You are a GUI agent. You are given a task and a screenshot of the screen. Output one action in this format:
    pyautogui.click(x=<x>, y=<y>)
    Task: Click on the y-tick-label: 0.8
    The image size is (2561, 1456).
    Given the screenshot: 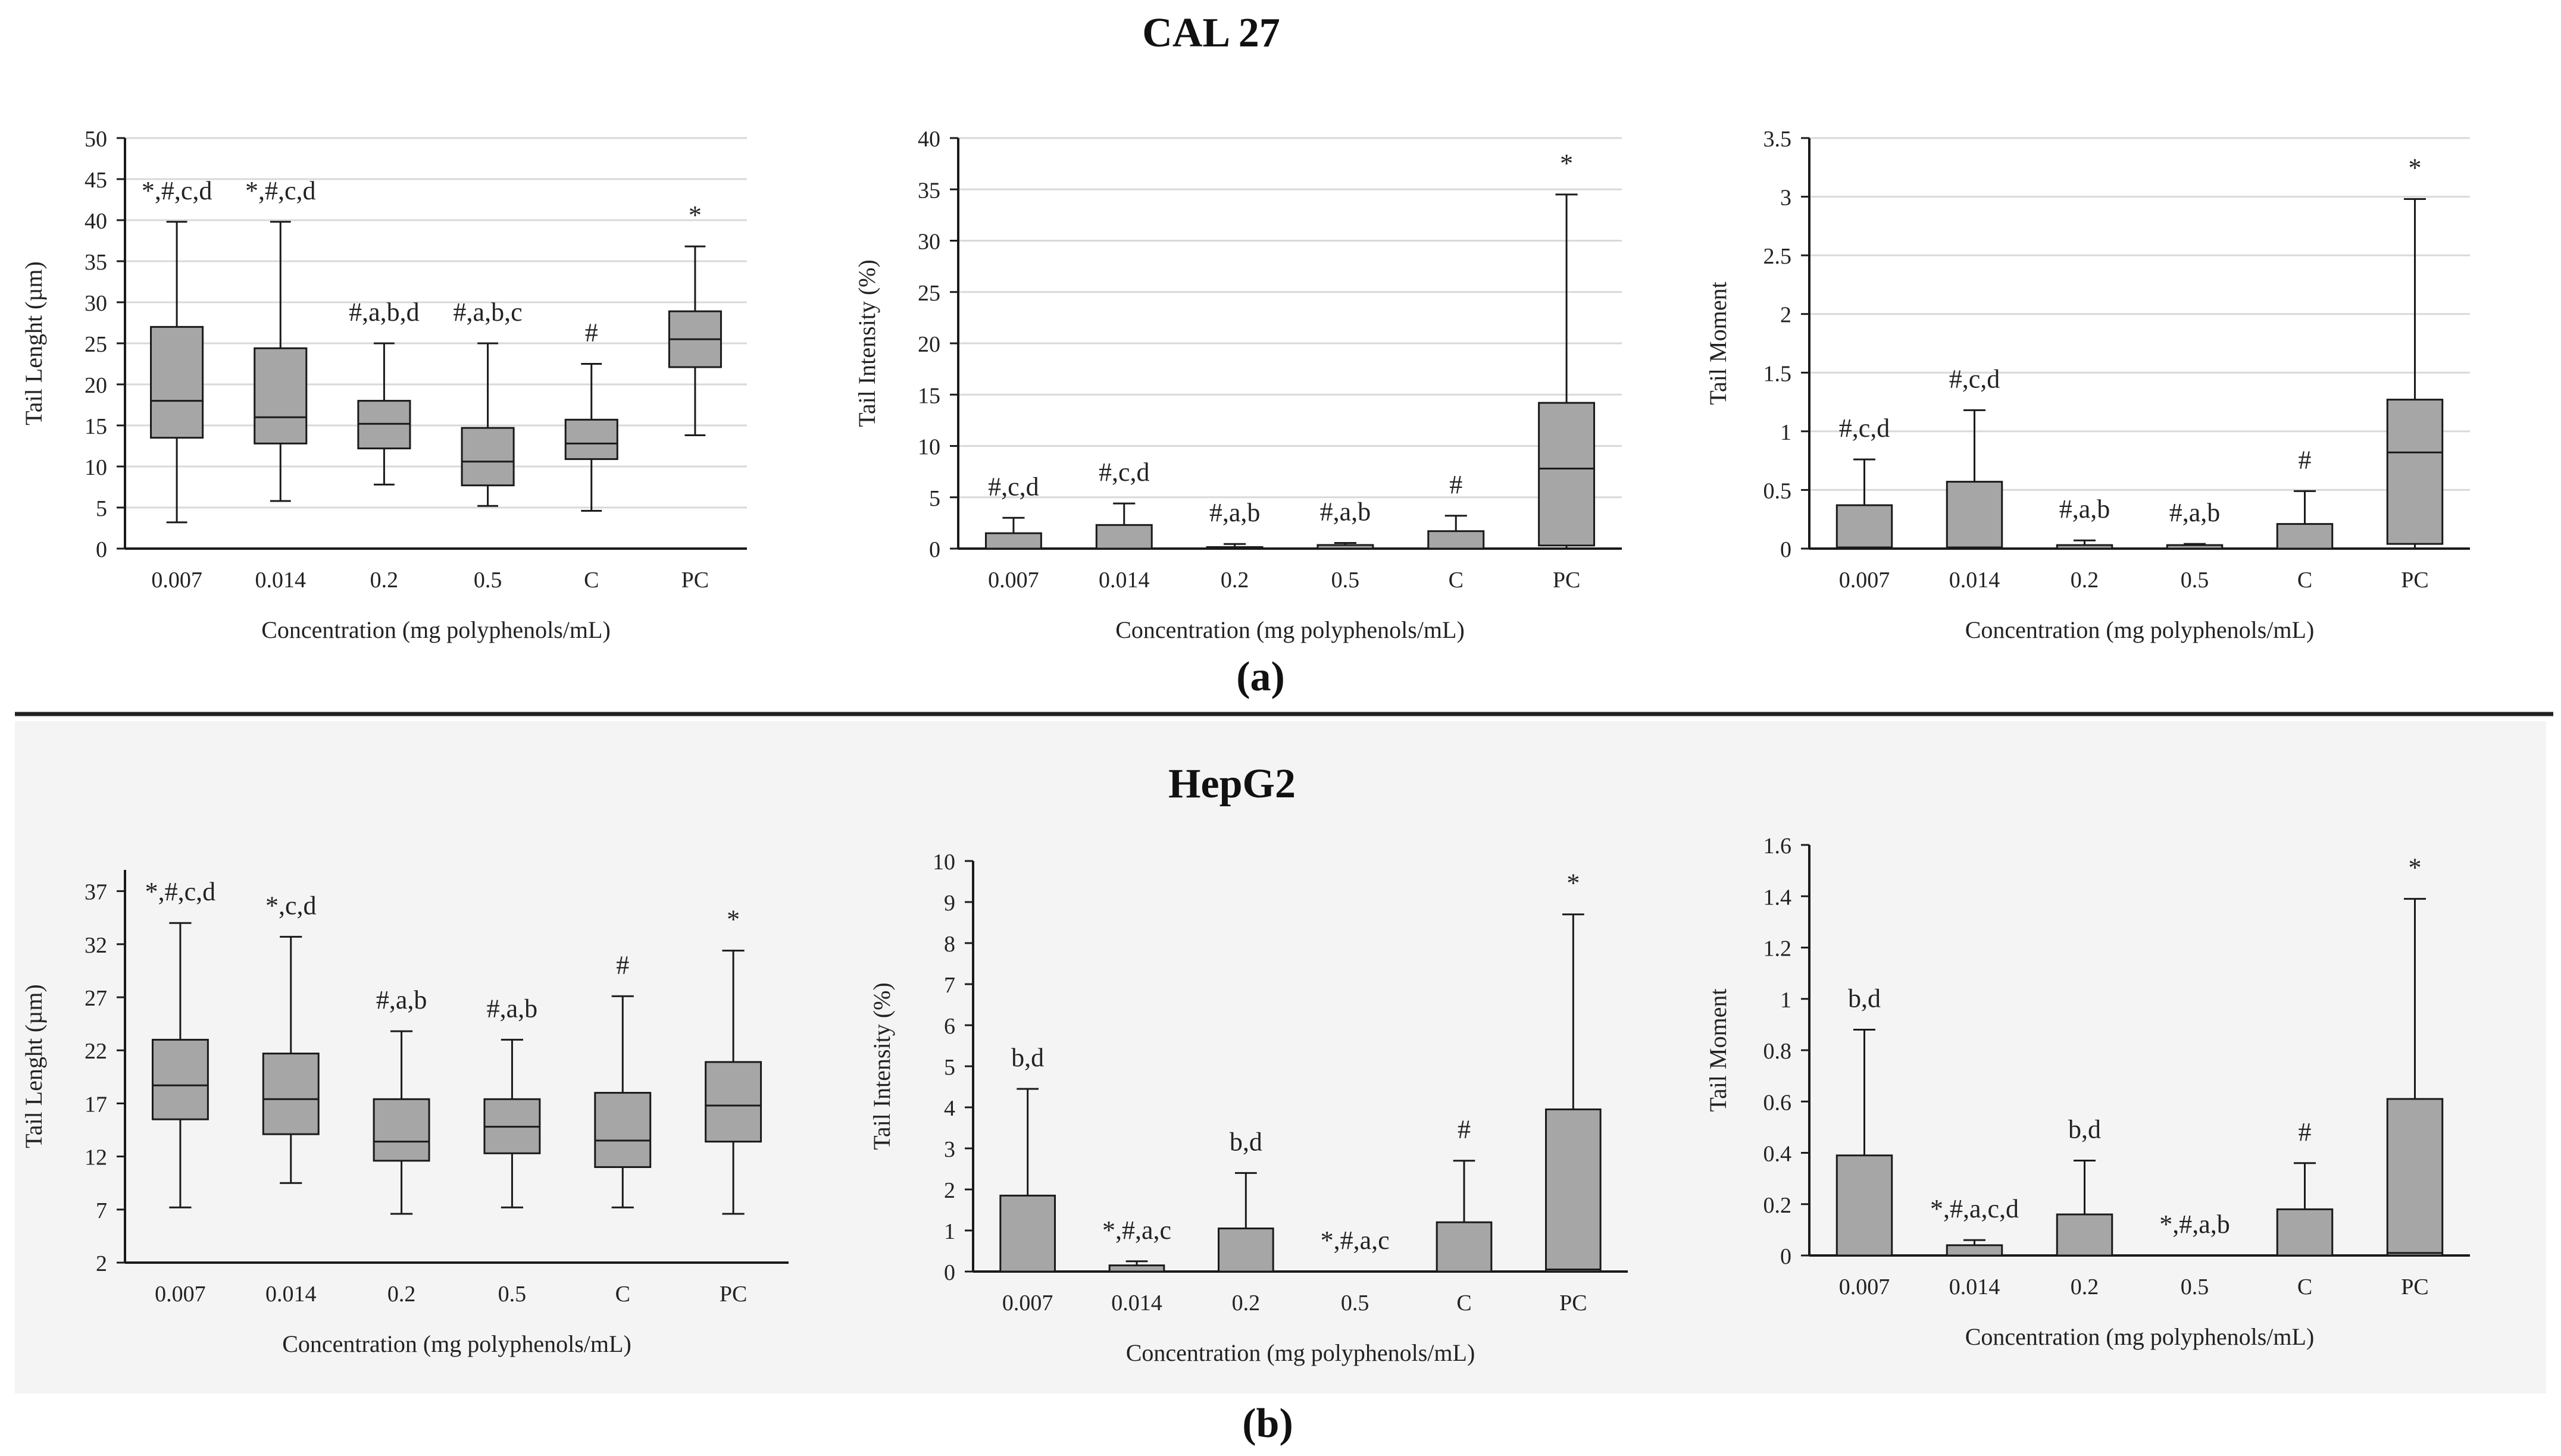 What is the action you would take?
    pyautogui.click(x=1778, y=1051)
    